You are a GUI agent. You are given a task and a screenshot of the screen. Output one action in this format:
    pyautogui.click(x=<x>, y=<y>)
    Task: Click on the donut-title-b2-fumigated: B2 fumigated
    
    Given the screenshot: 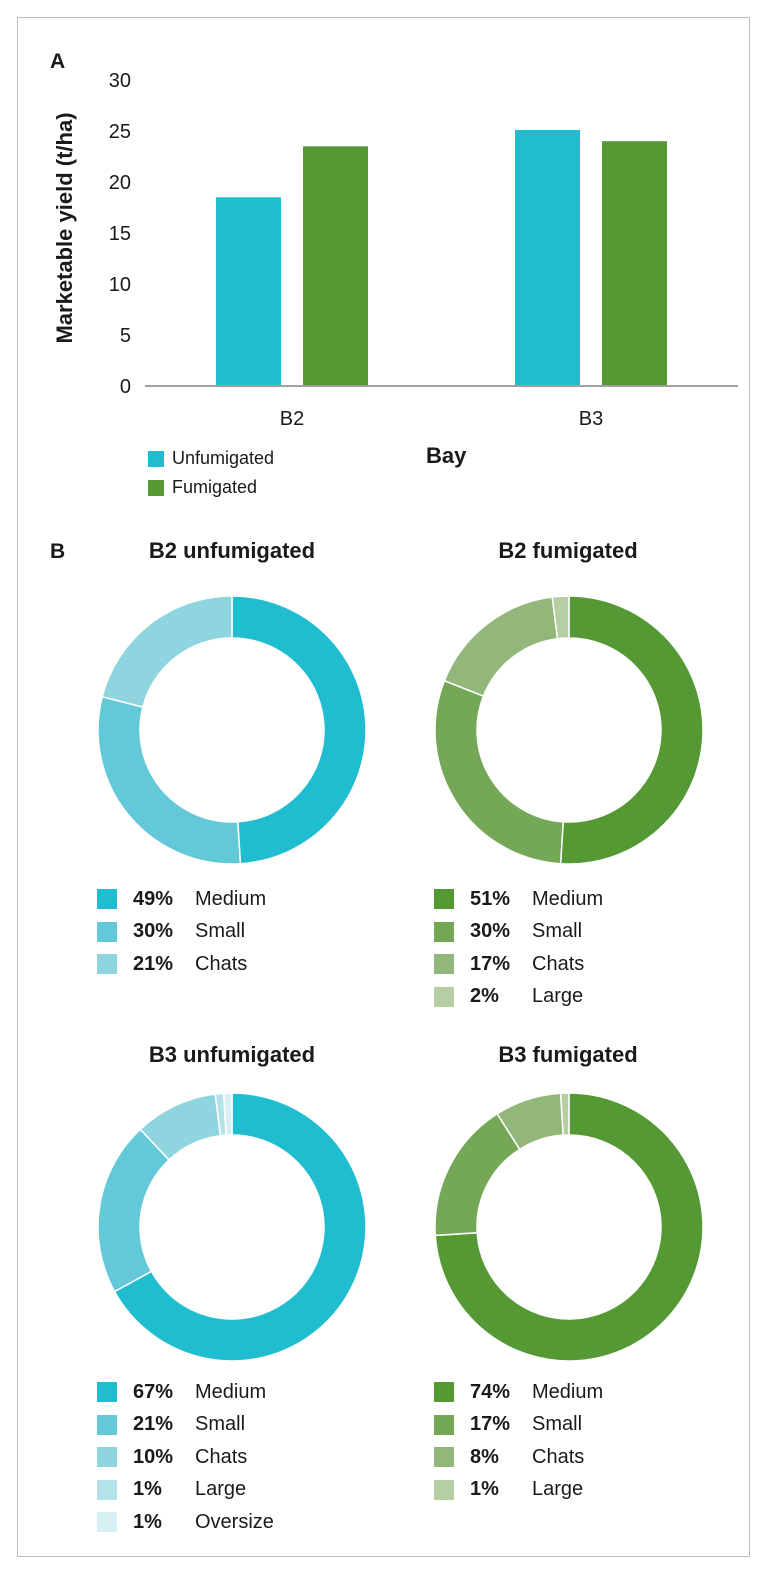 What is the action you would take?
    pyautogui.click(x=568, y=550)
    